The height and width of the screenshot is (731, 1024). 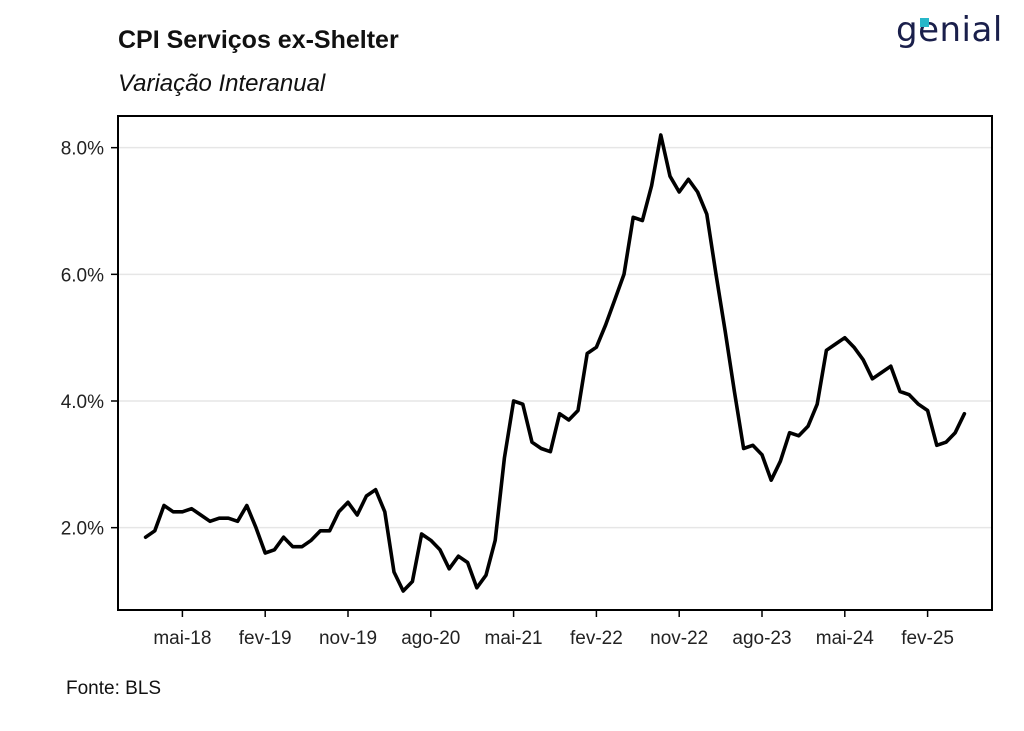 I want to click on genial-logo: genial, so click(x=949, y=30).